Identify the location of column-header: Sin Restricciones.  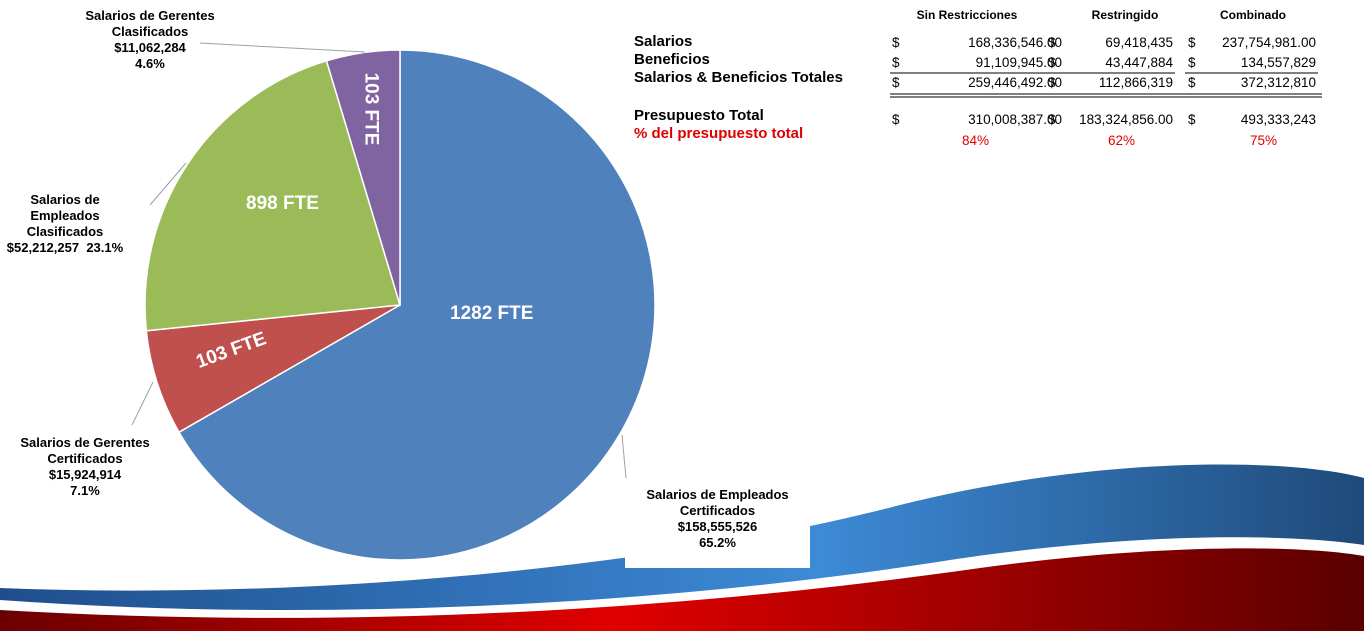
(967, 15).